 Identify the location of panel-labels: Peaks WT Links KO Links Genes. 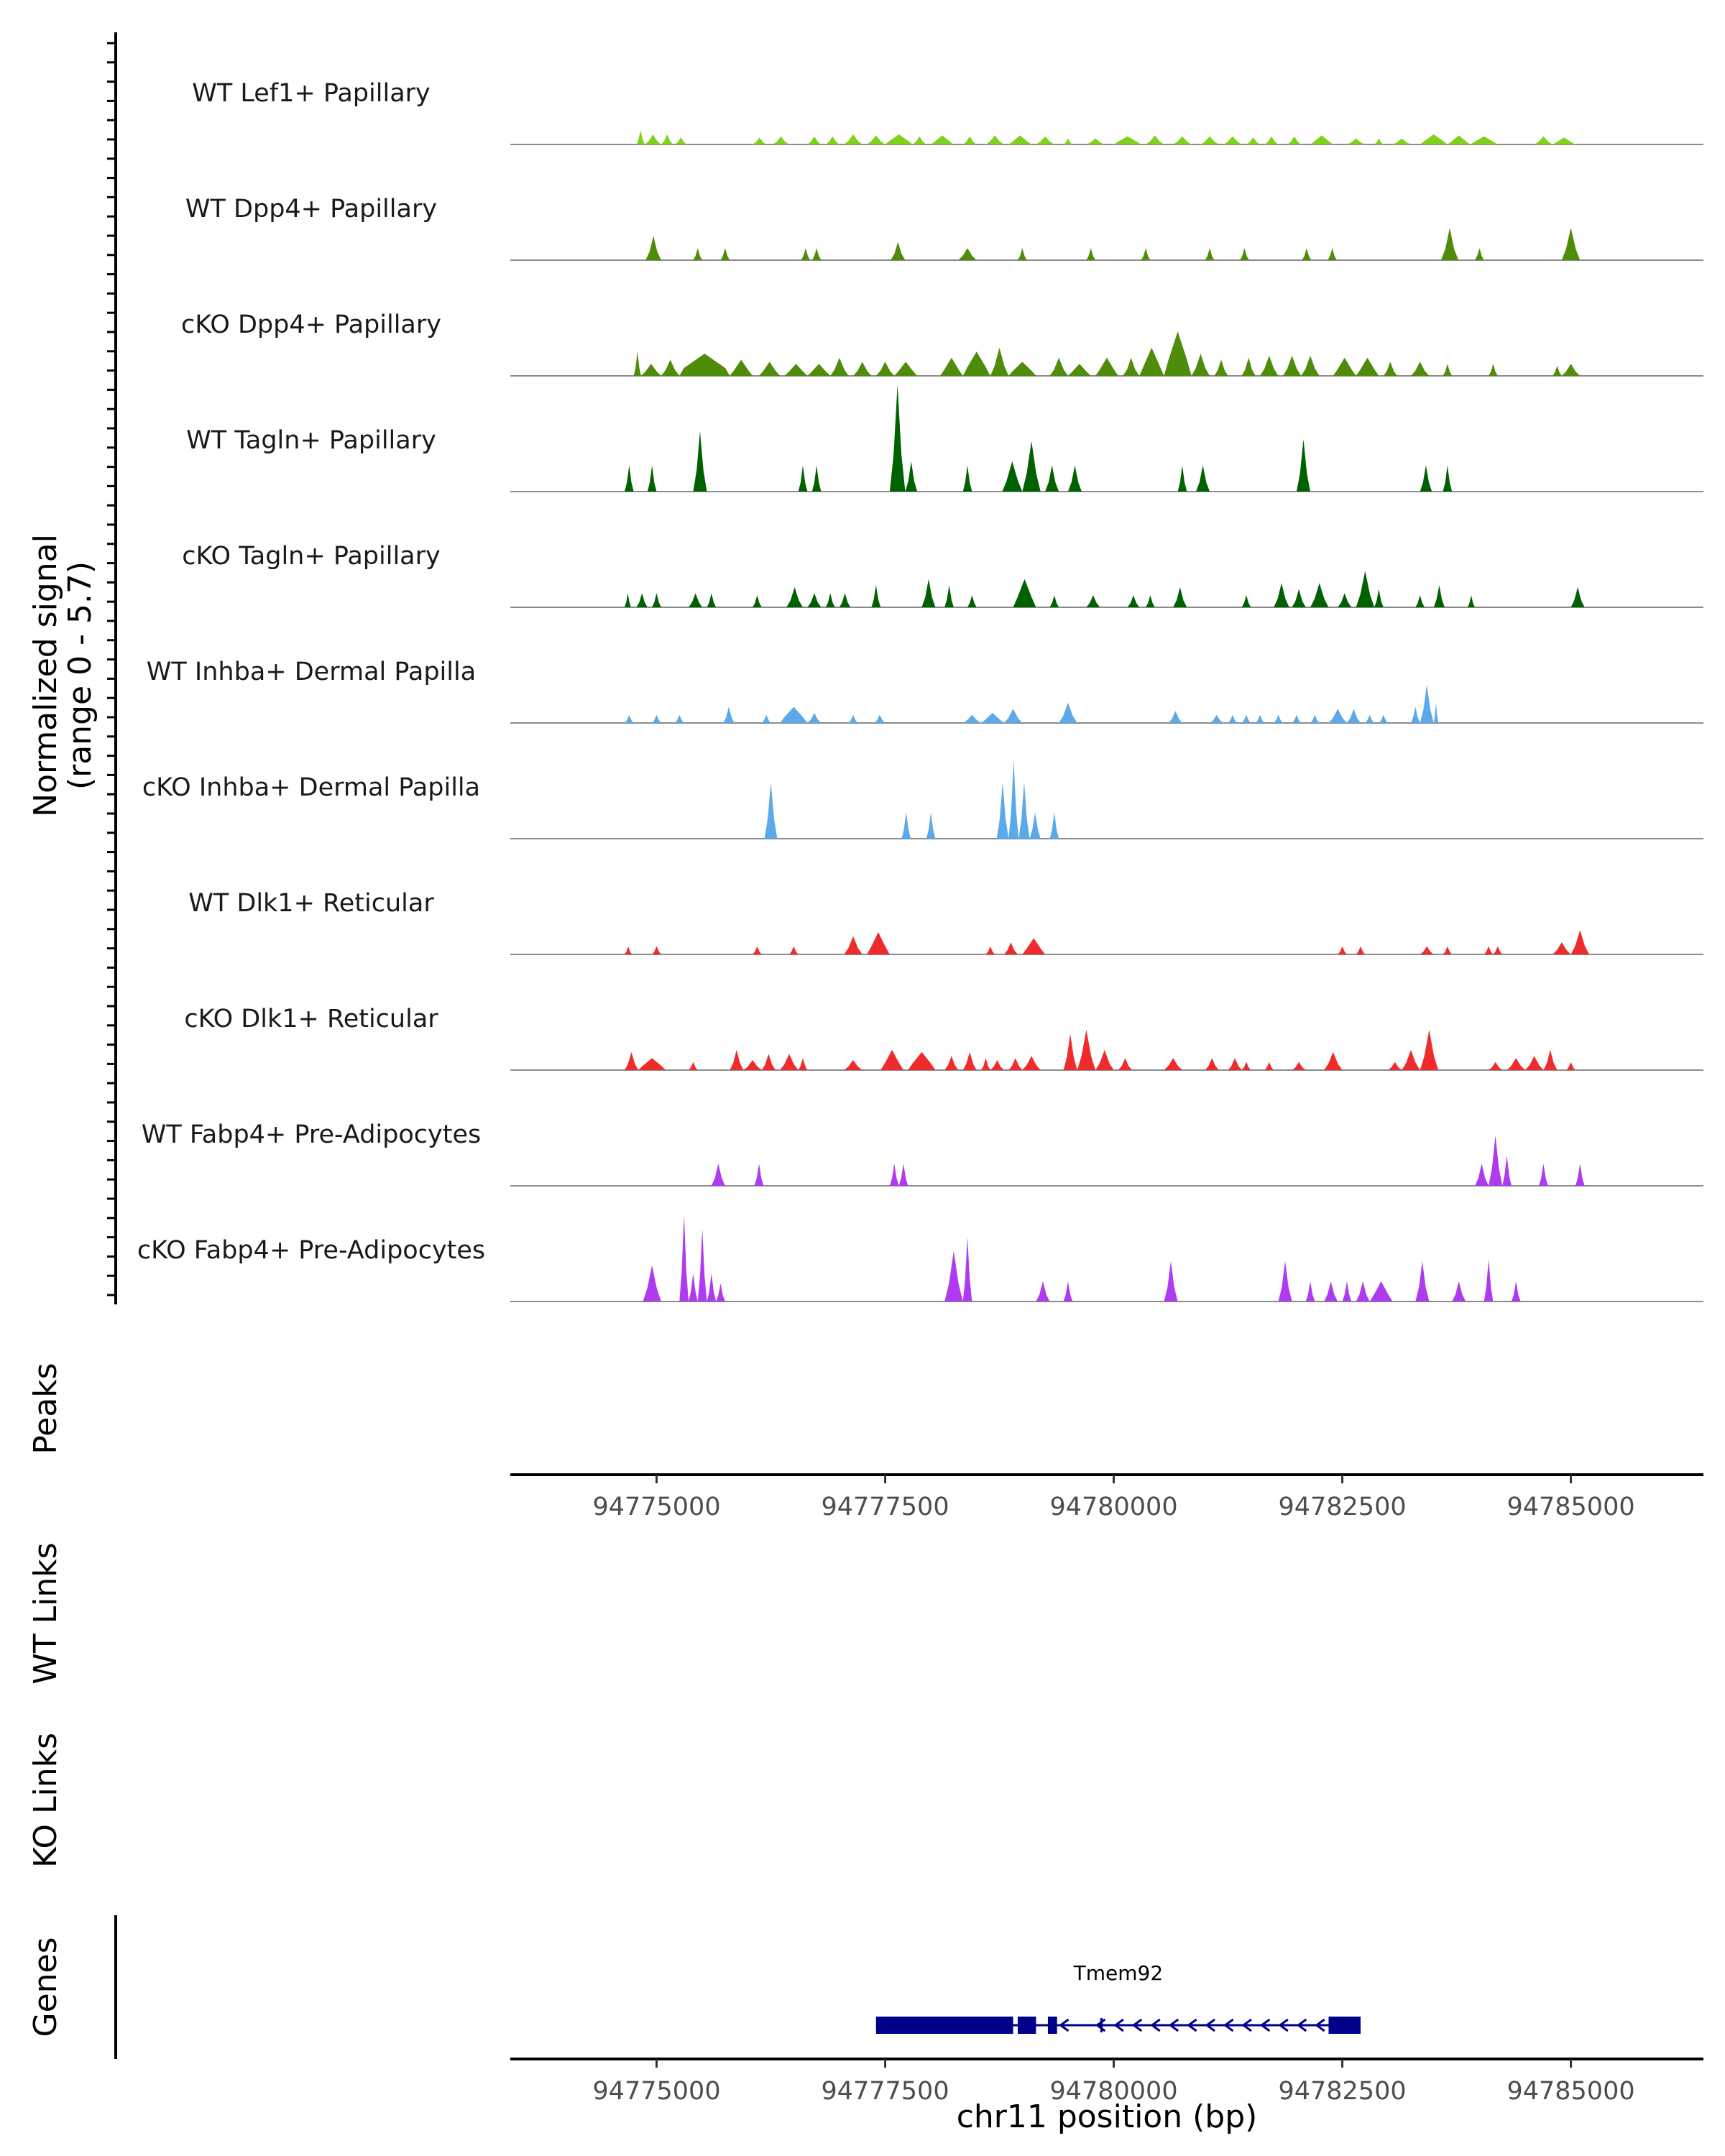
(45, 1700).